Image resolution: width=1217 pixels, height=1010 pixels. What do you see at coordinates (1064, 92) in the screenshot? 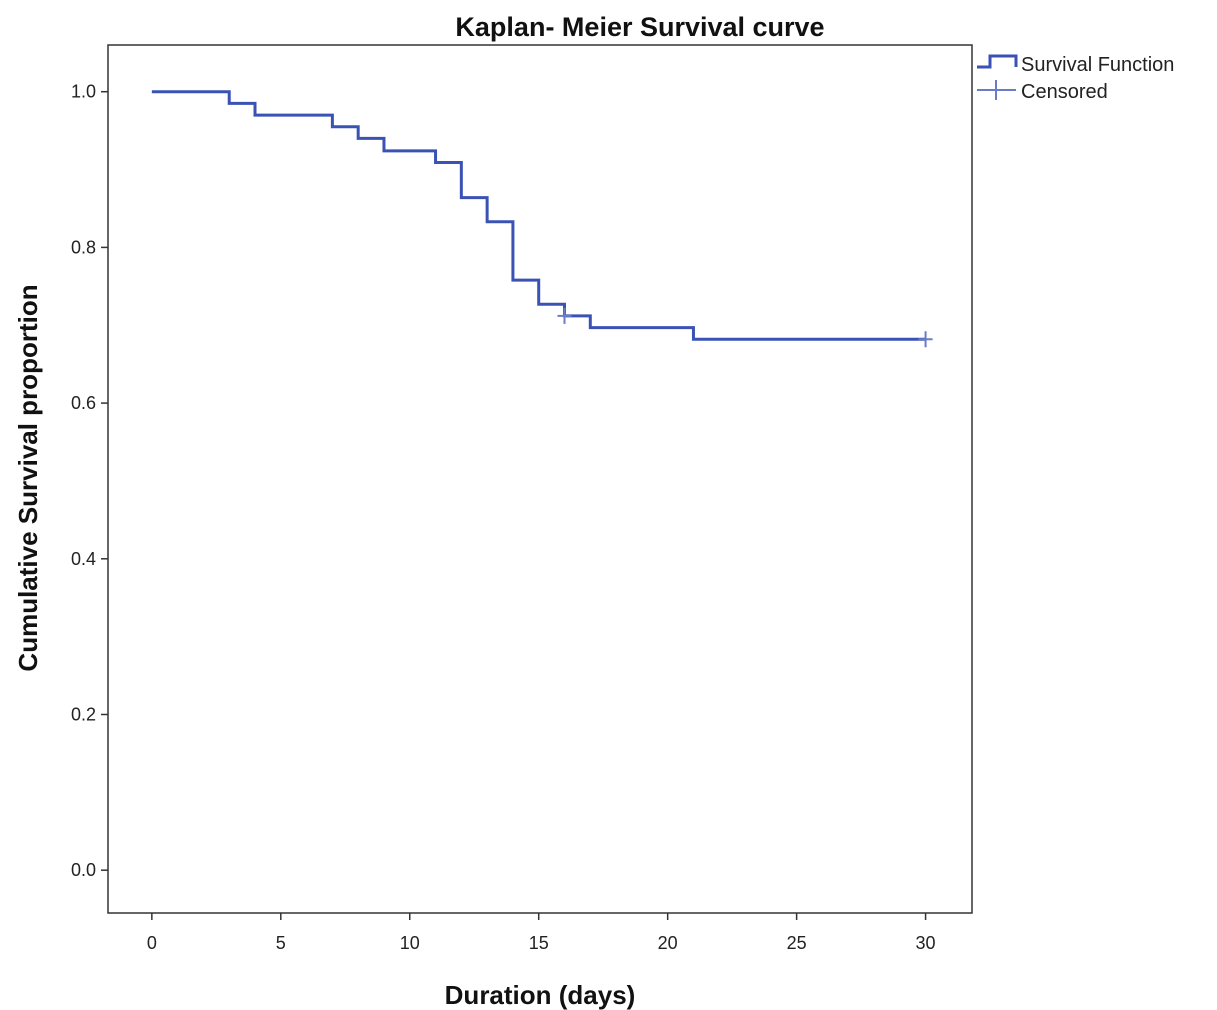
I see `legend-censored-label: Censored` at bounding box center [1064, 92].